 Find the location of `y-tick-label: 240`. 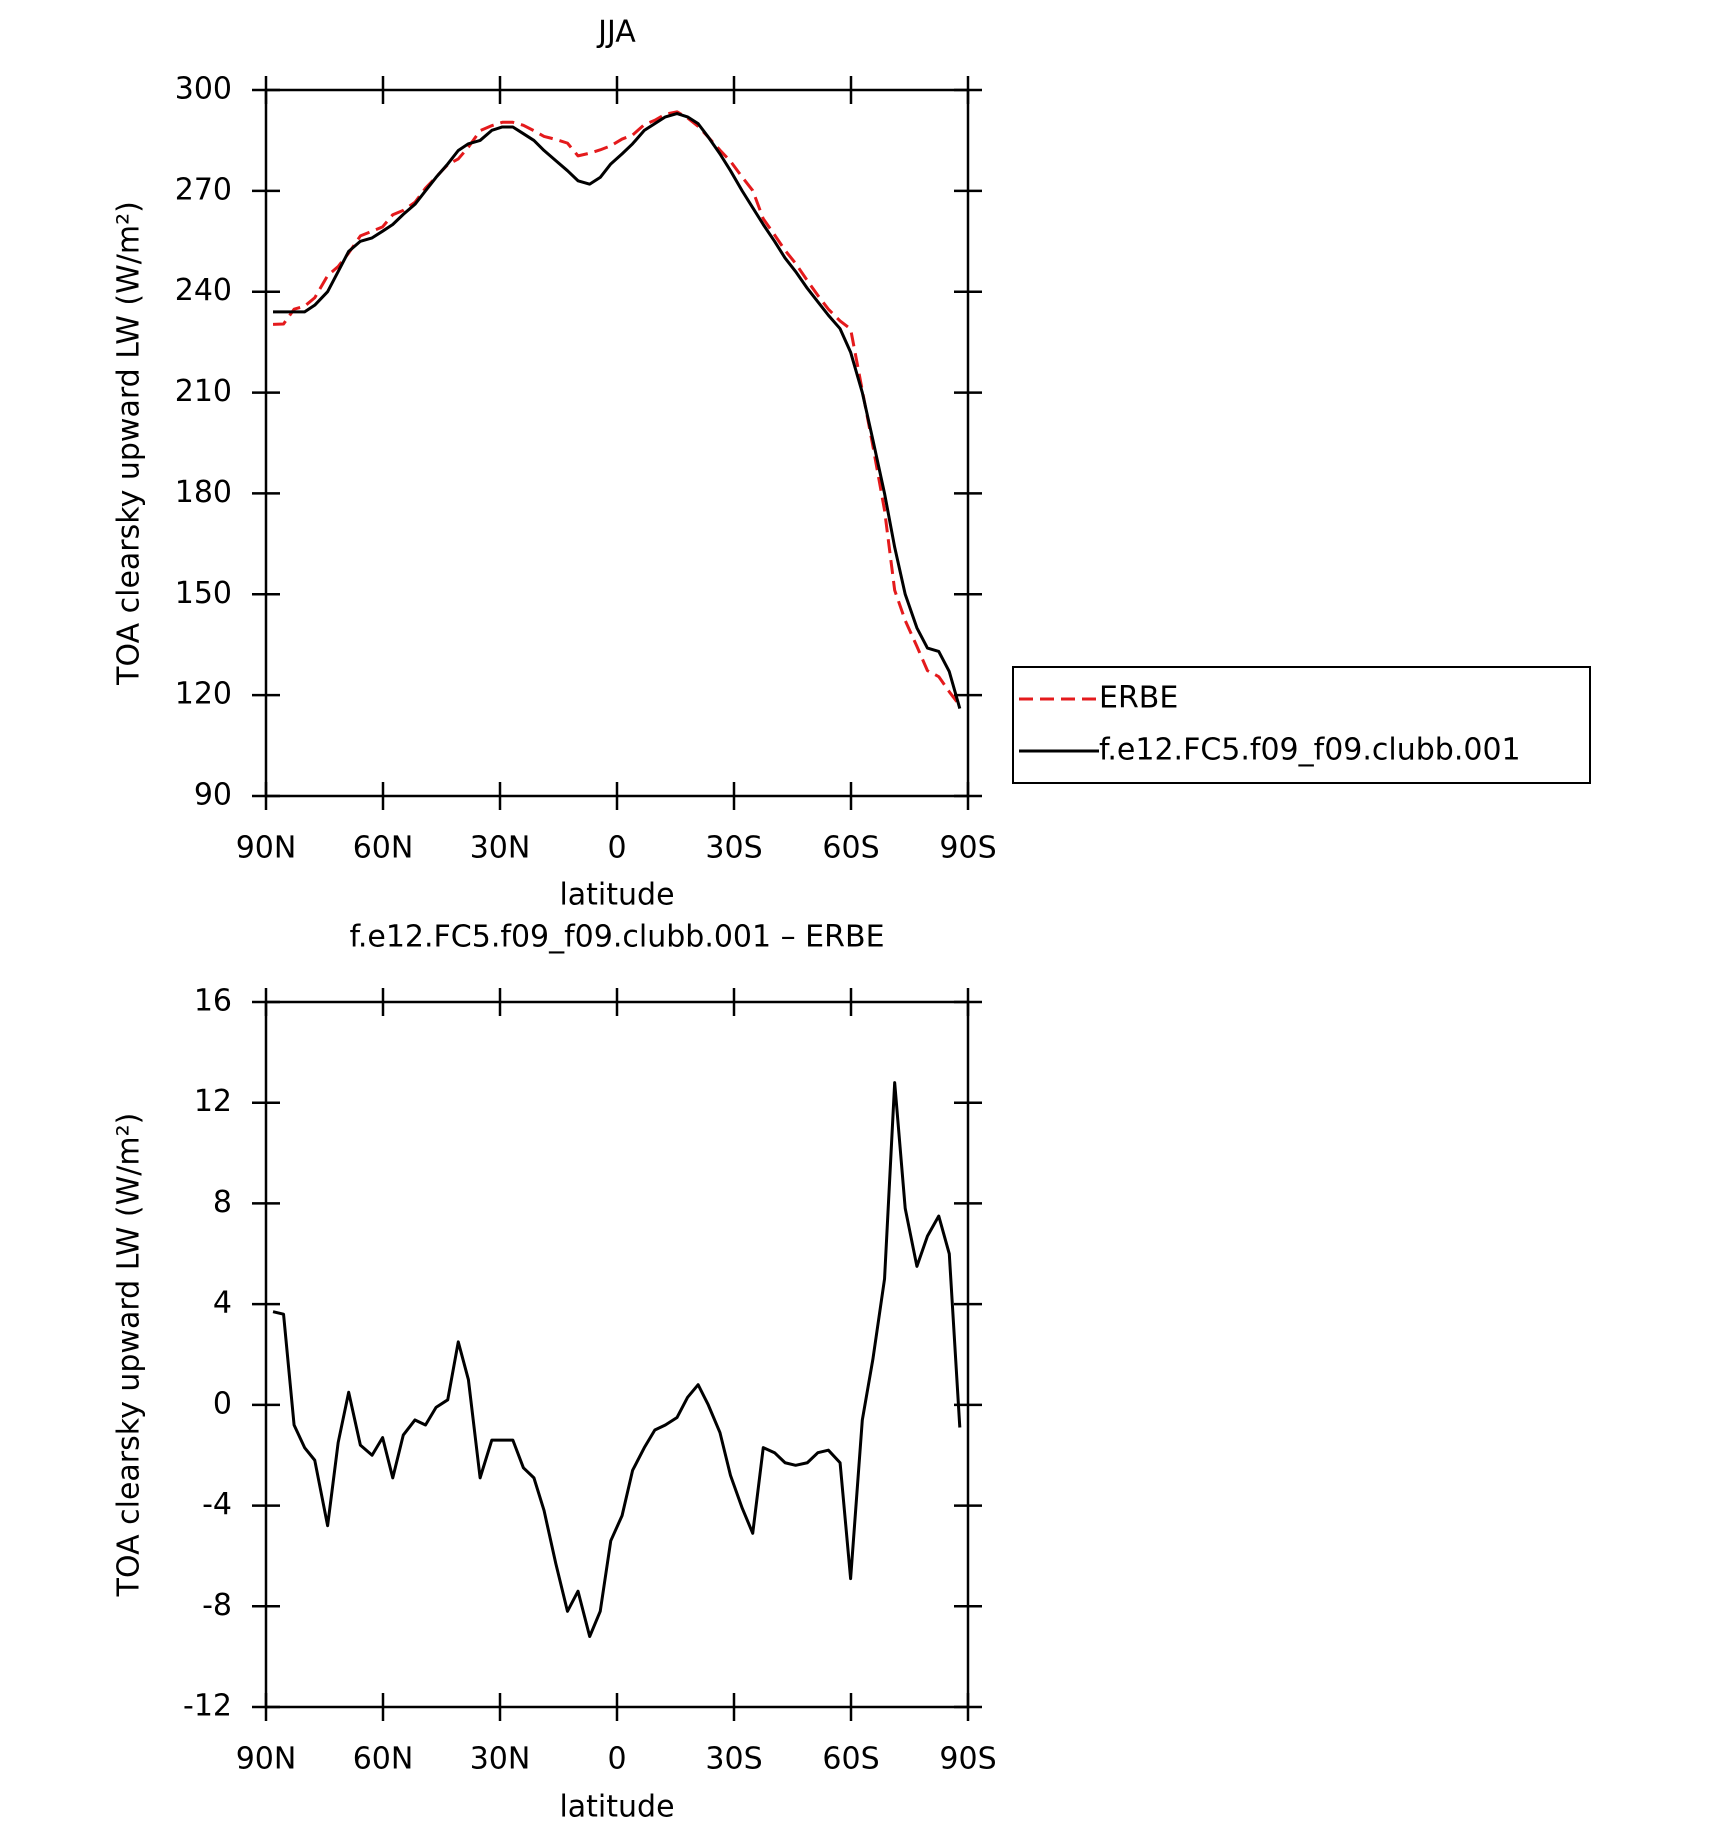

y-tick-label: 240 is located at coordinates (203, 290).